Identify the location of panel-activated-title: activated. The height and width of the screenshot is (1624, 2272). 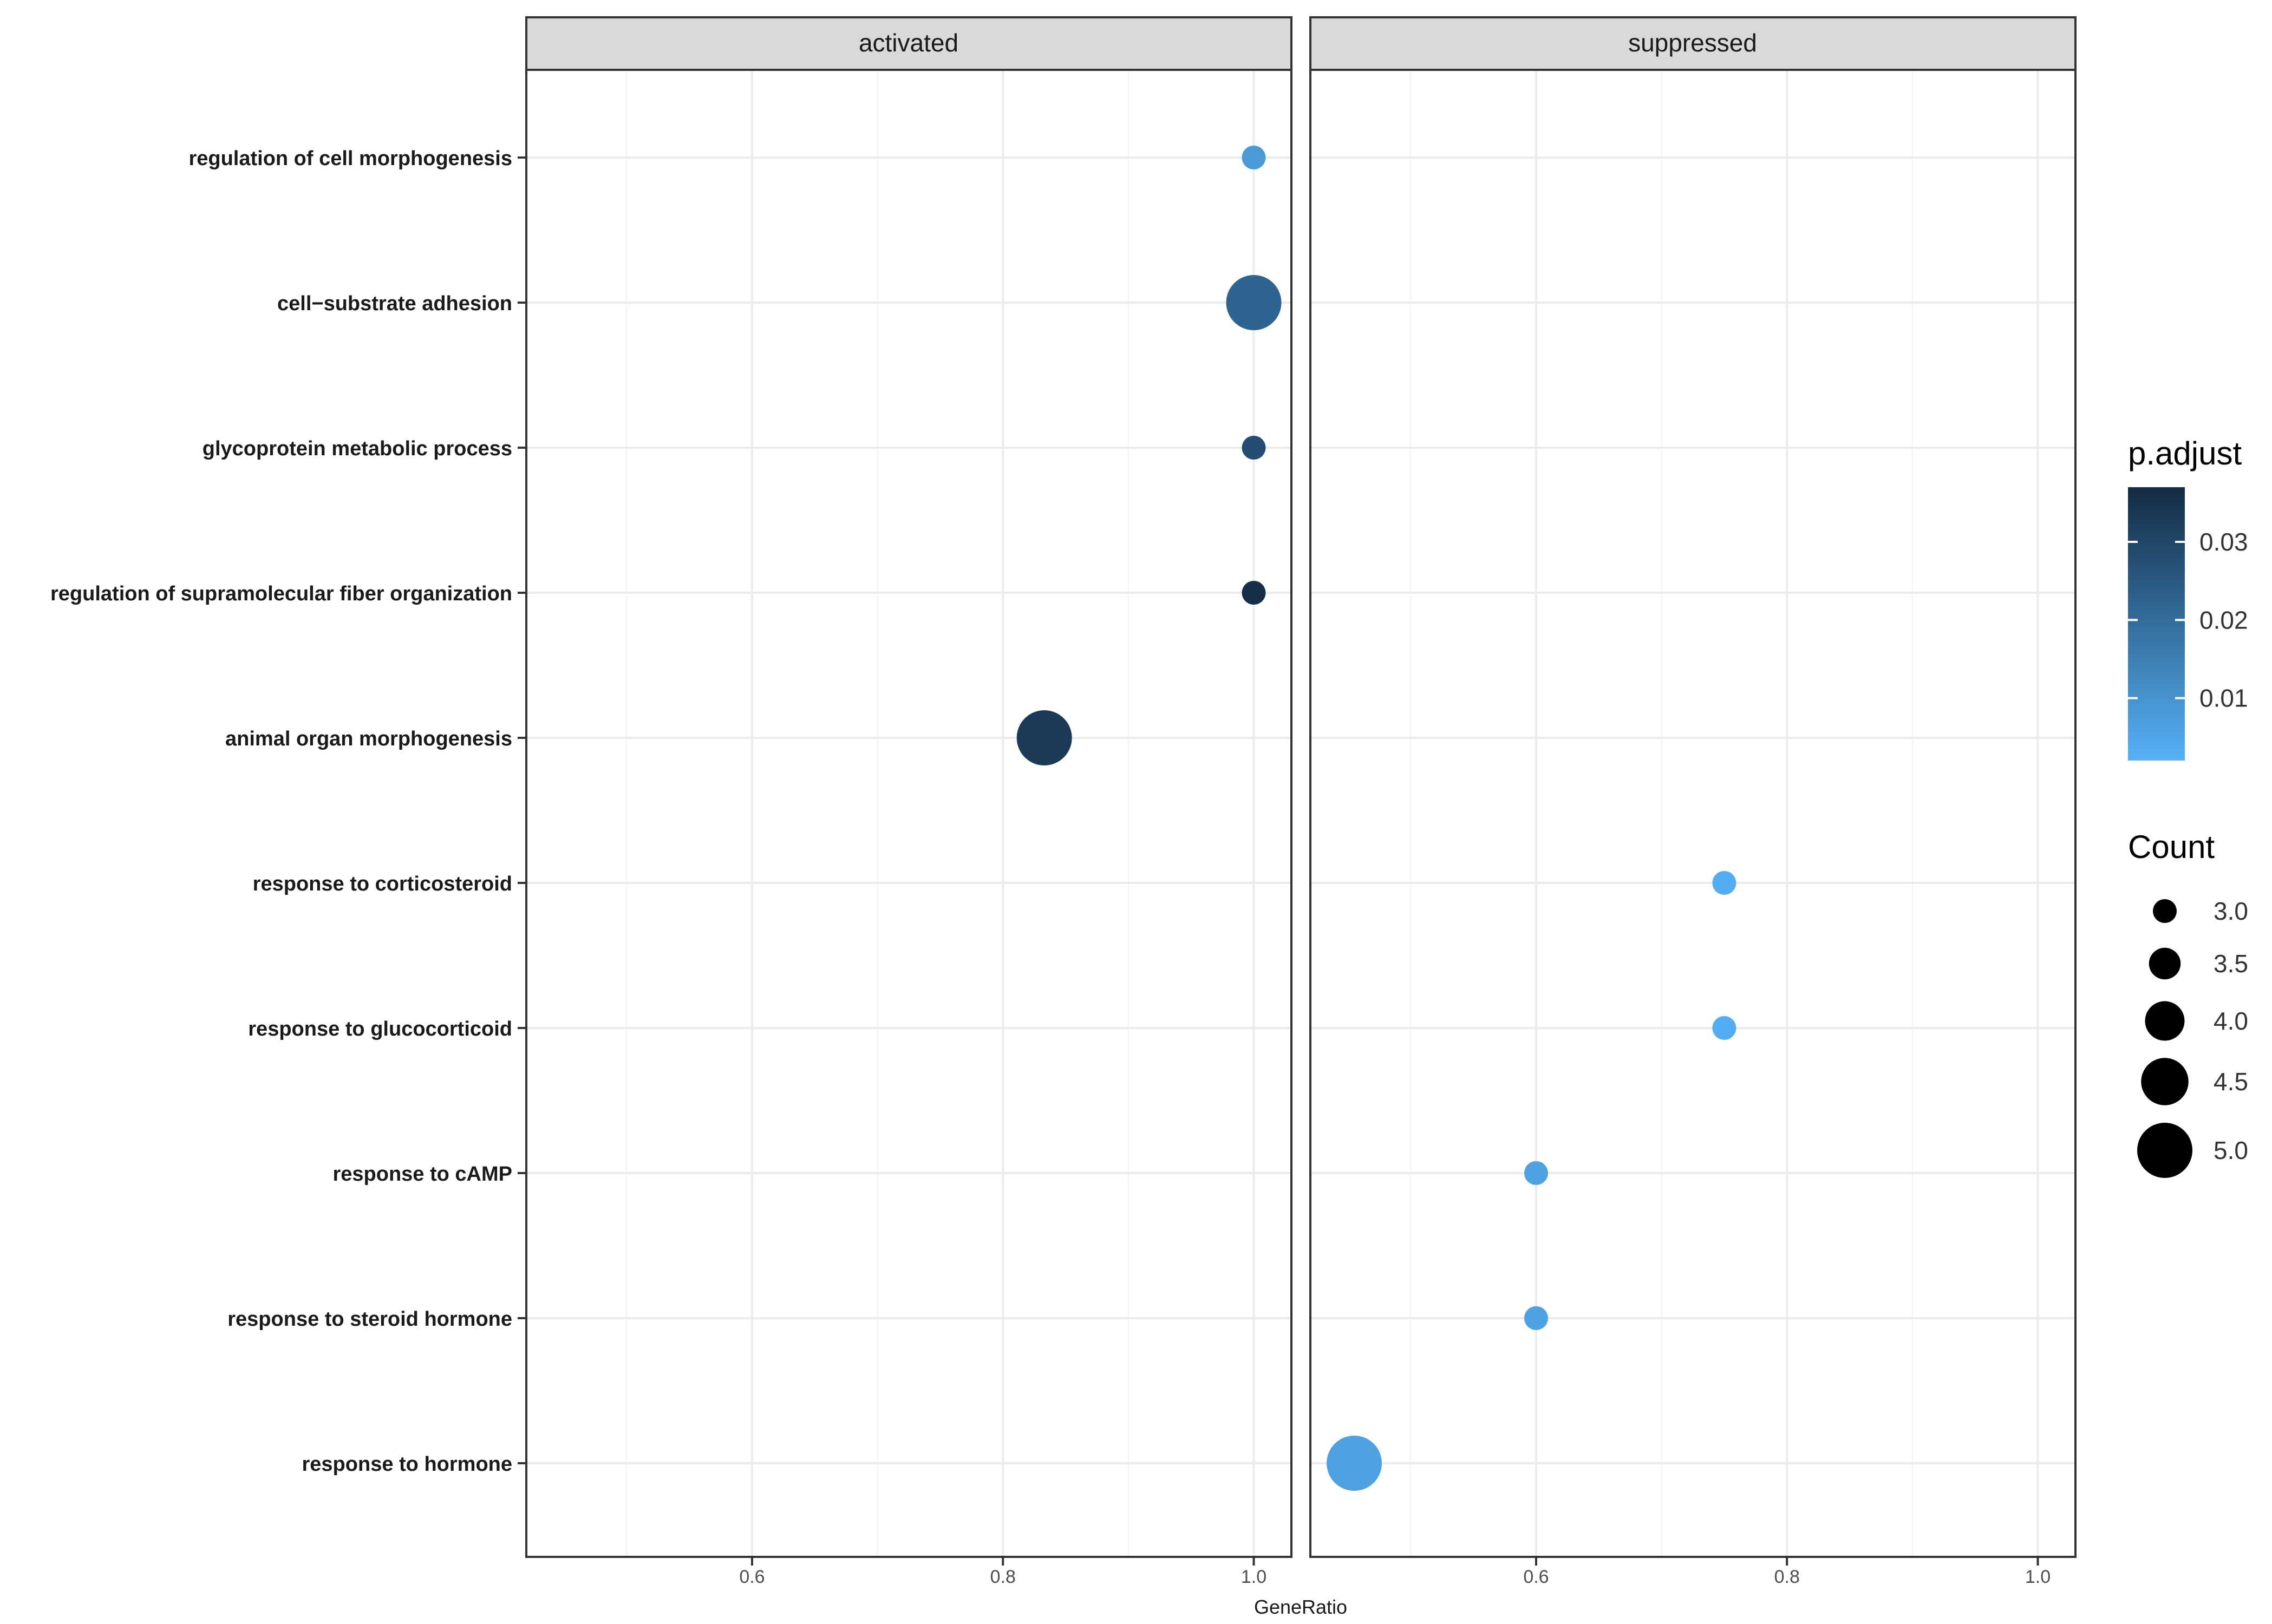
(908, 43).